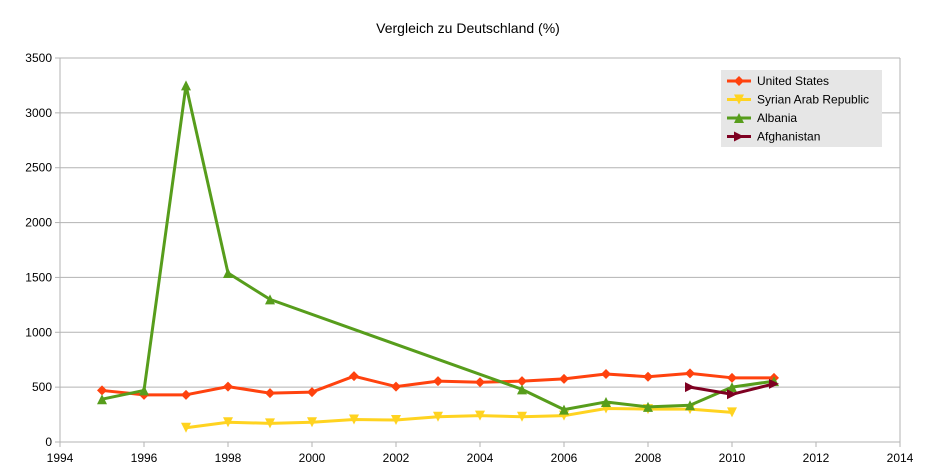  I want to click on y-tick-label: 0, so click(48, 442).